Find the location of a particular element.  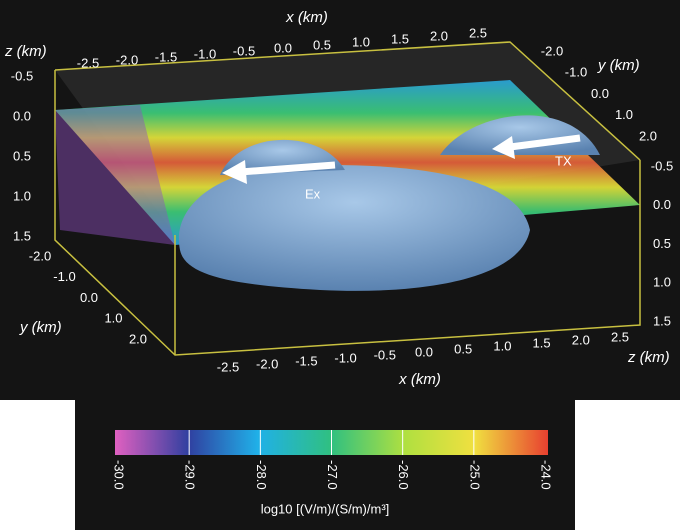

slab-edge is located at coordinates (115, 175).